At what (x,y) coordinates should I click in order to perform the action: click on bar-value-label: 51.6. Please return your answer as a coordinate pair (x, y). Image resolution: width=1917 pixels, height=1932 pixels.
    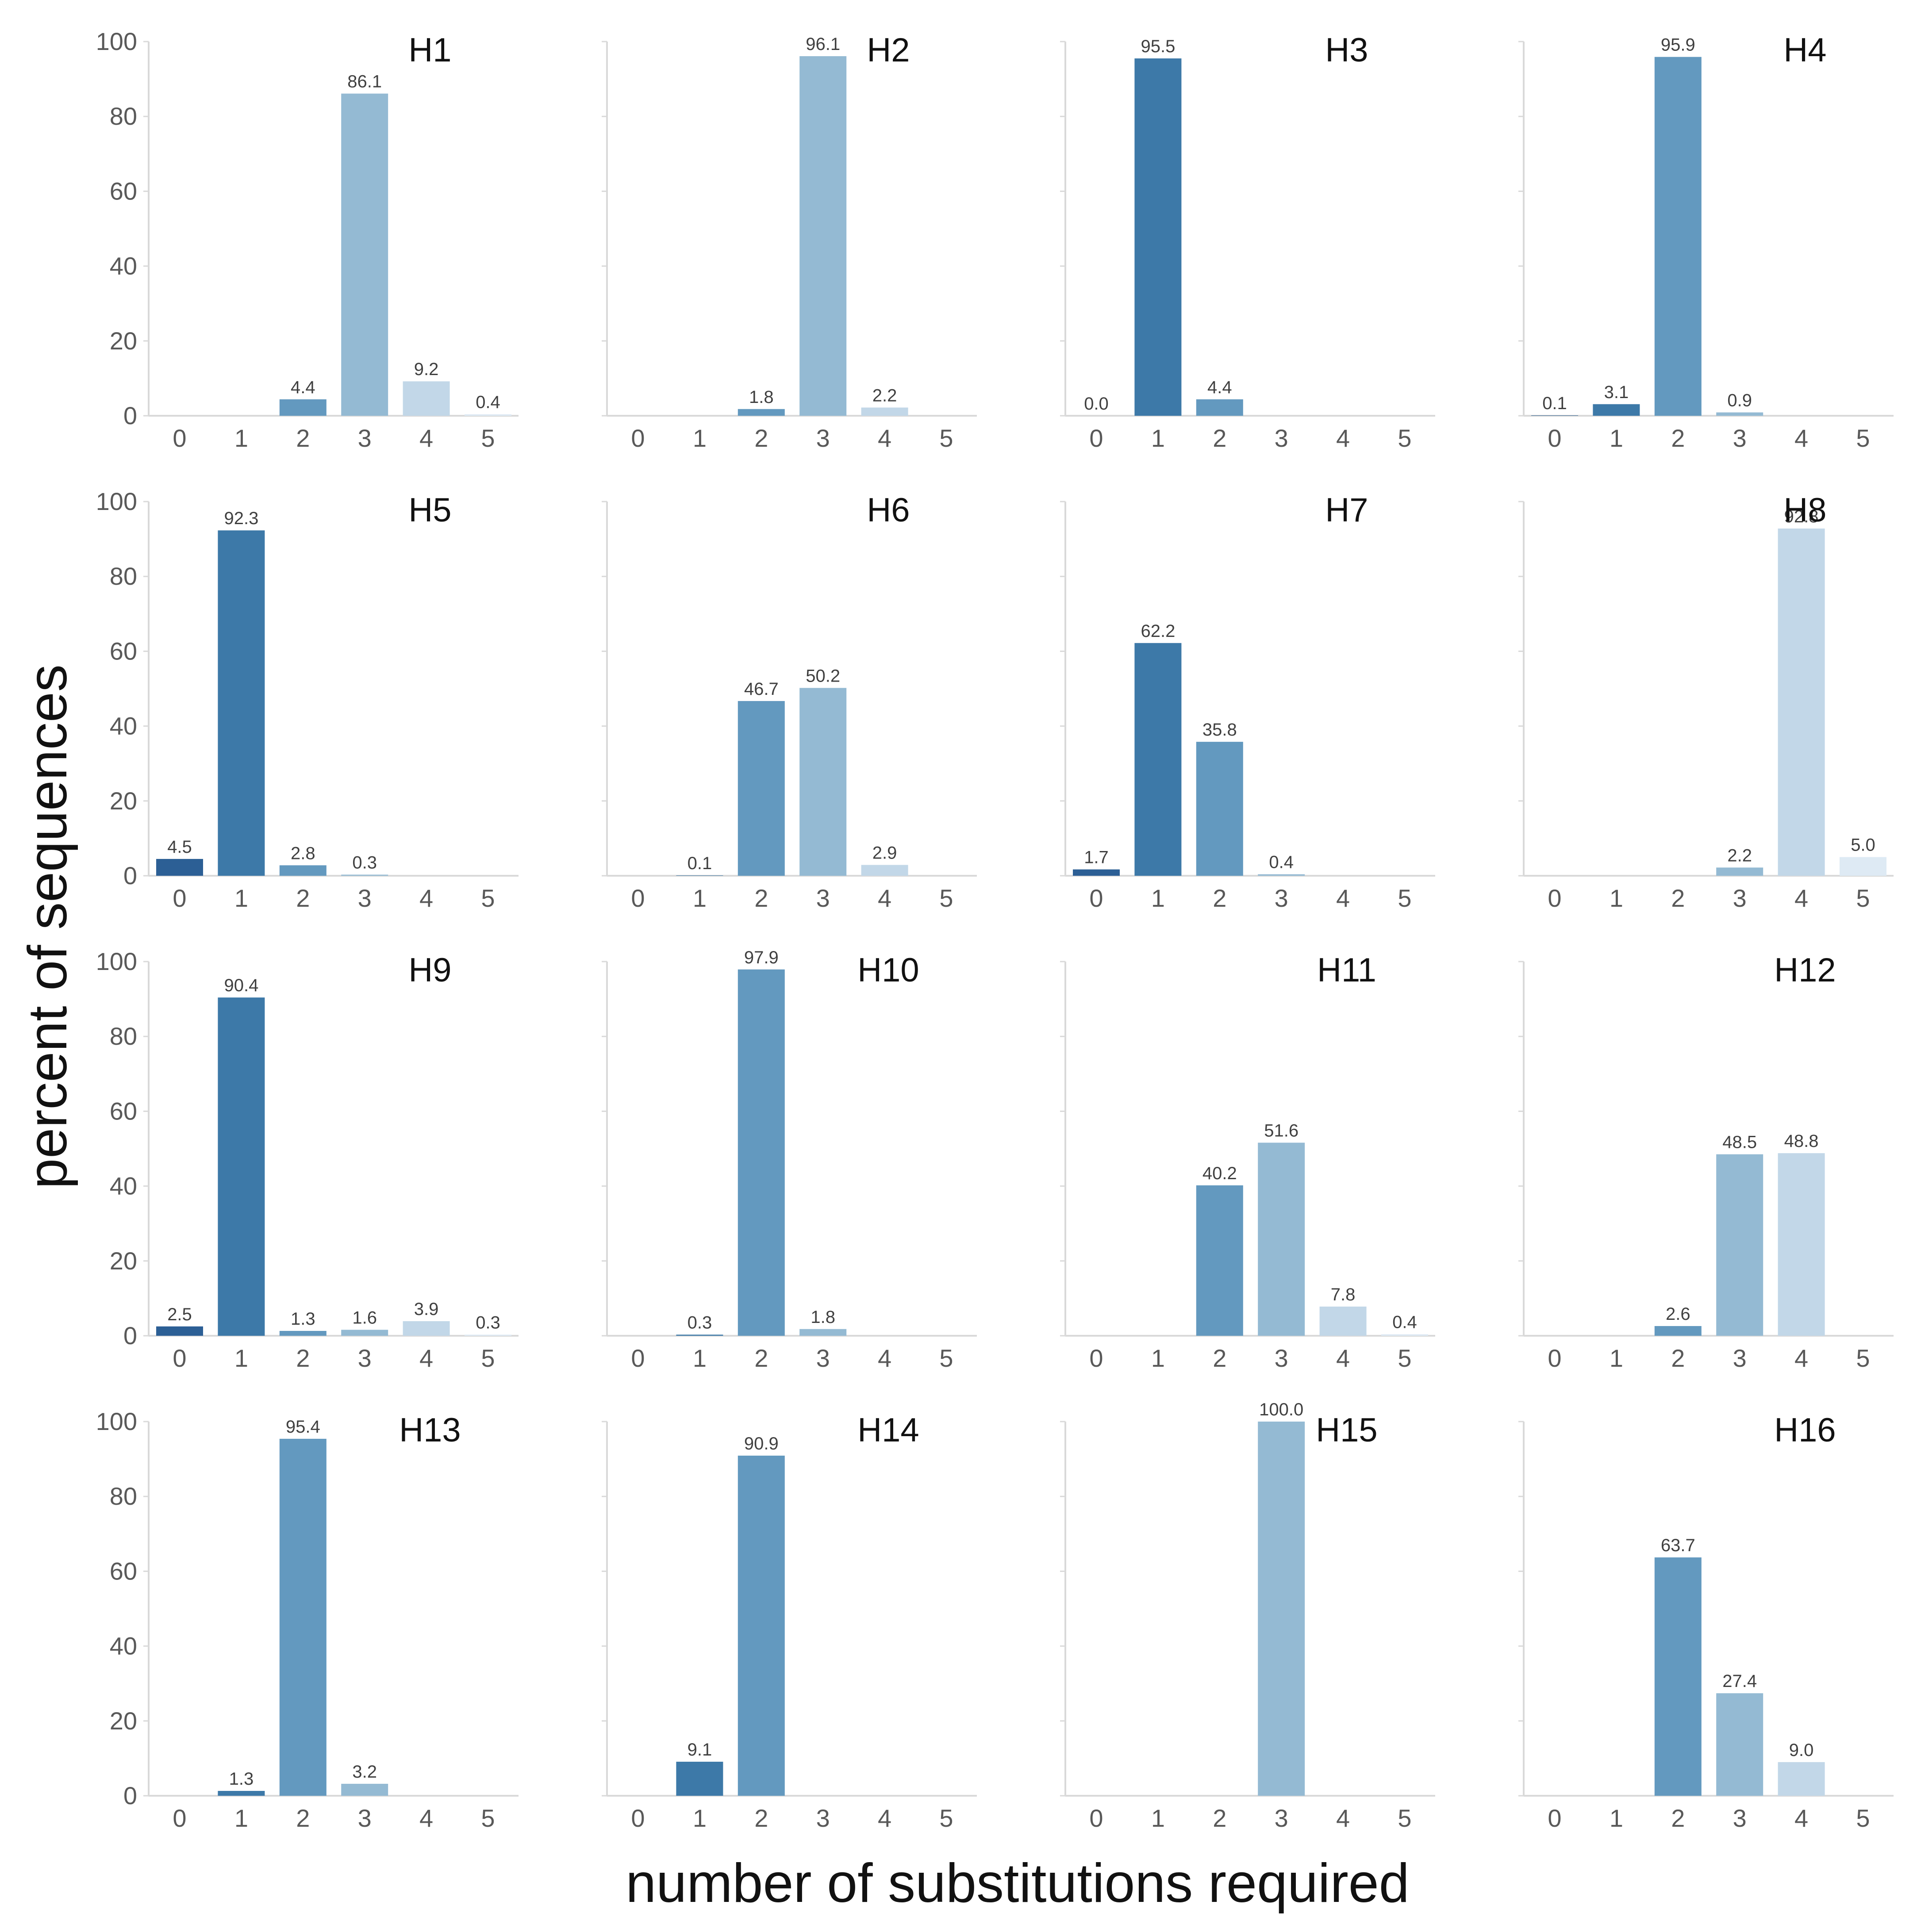
    Looking at the image, I should click on (1281, 1130).